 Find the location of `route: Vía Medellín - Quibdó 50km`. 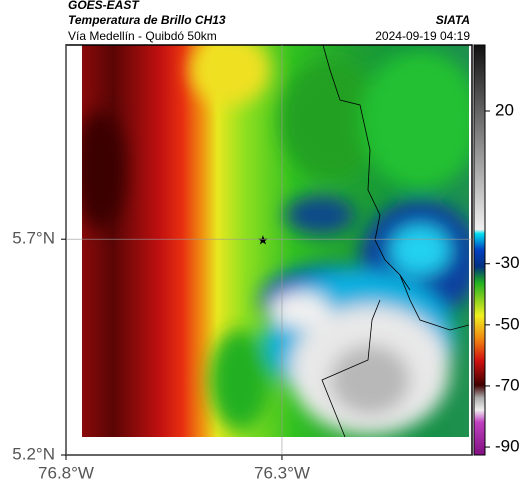

route: Vía Medellín - Quibdó 50km is located at coordinates (142, 36).